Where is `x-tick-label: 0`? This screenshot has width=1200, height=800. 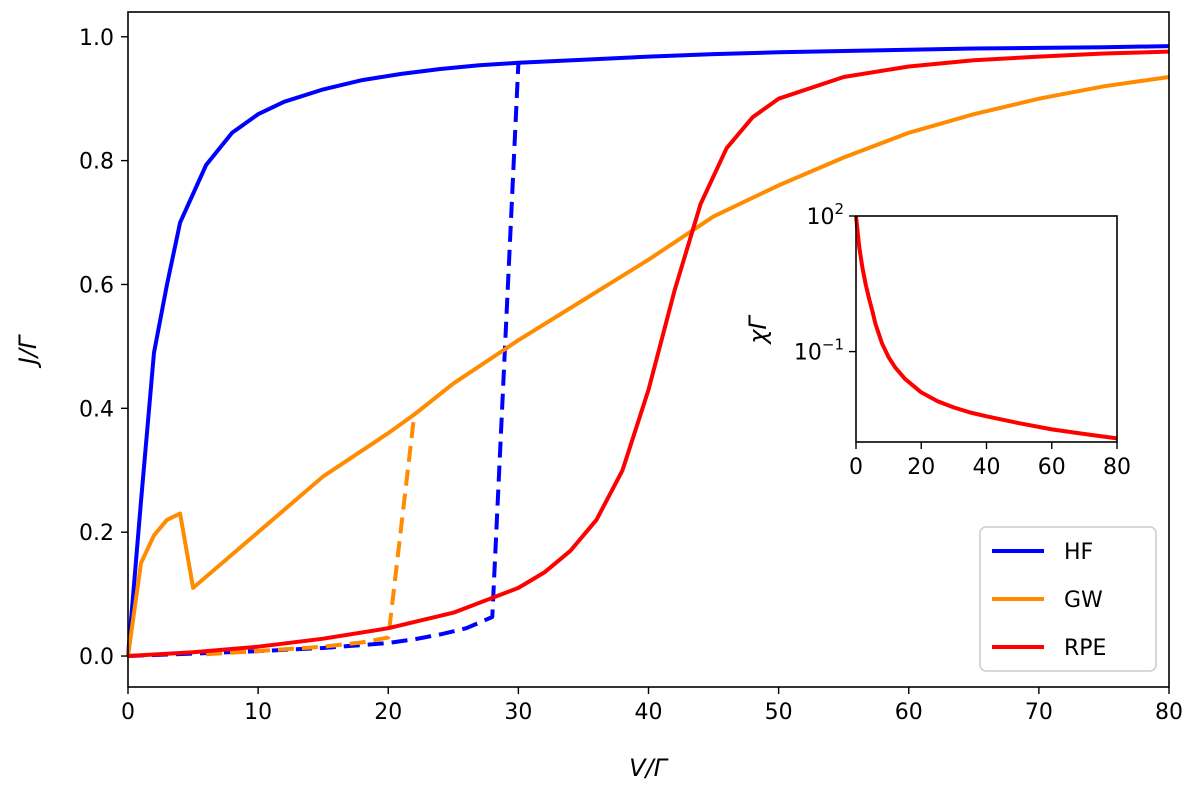
x-tick-label: 0 is located at coordinates (128, 712).